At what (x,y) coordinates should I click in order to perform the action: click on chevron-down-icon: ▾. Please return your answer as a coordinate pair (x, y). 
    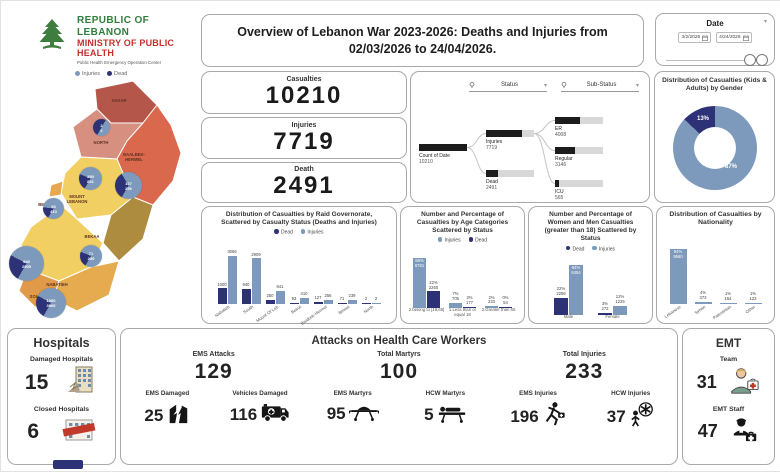
    Looking at the image, I should click on (545, 85).